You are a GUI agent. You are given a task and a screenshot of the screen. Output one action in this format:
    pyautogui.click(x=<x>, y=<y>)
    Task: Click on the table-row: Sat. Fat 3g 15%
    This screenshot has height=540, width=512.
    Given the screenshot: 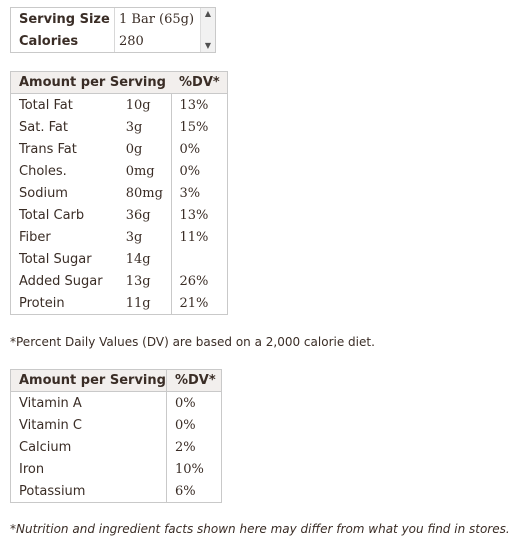 What is the action you would take?
    pyautogui.click(x=119, y=127)
    